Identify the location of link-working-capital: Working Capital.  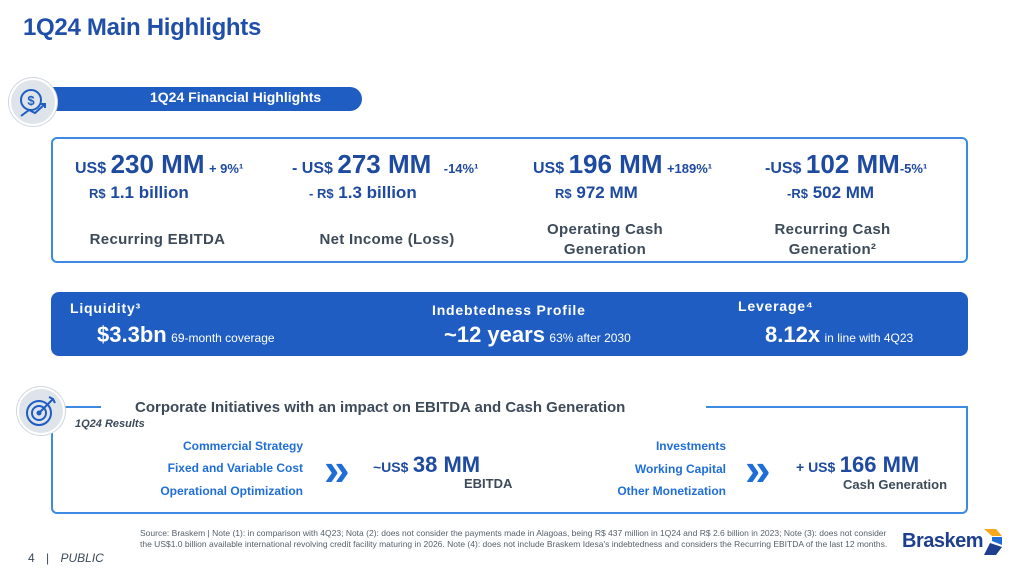
(680, 469).